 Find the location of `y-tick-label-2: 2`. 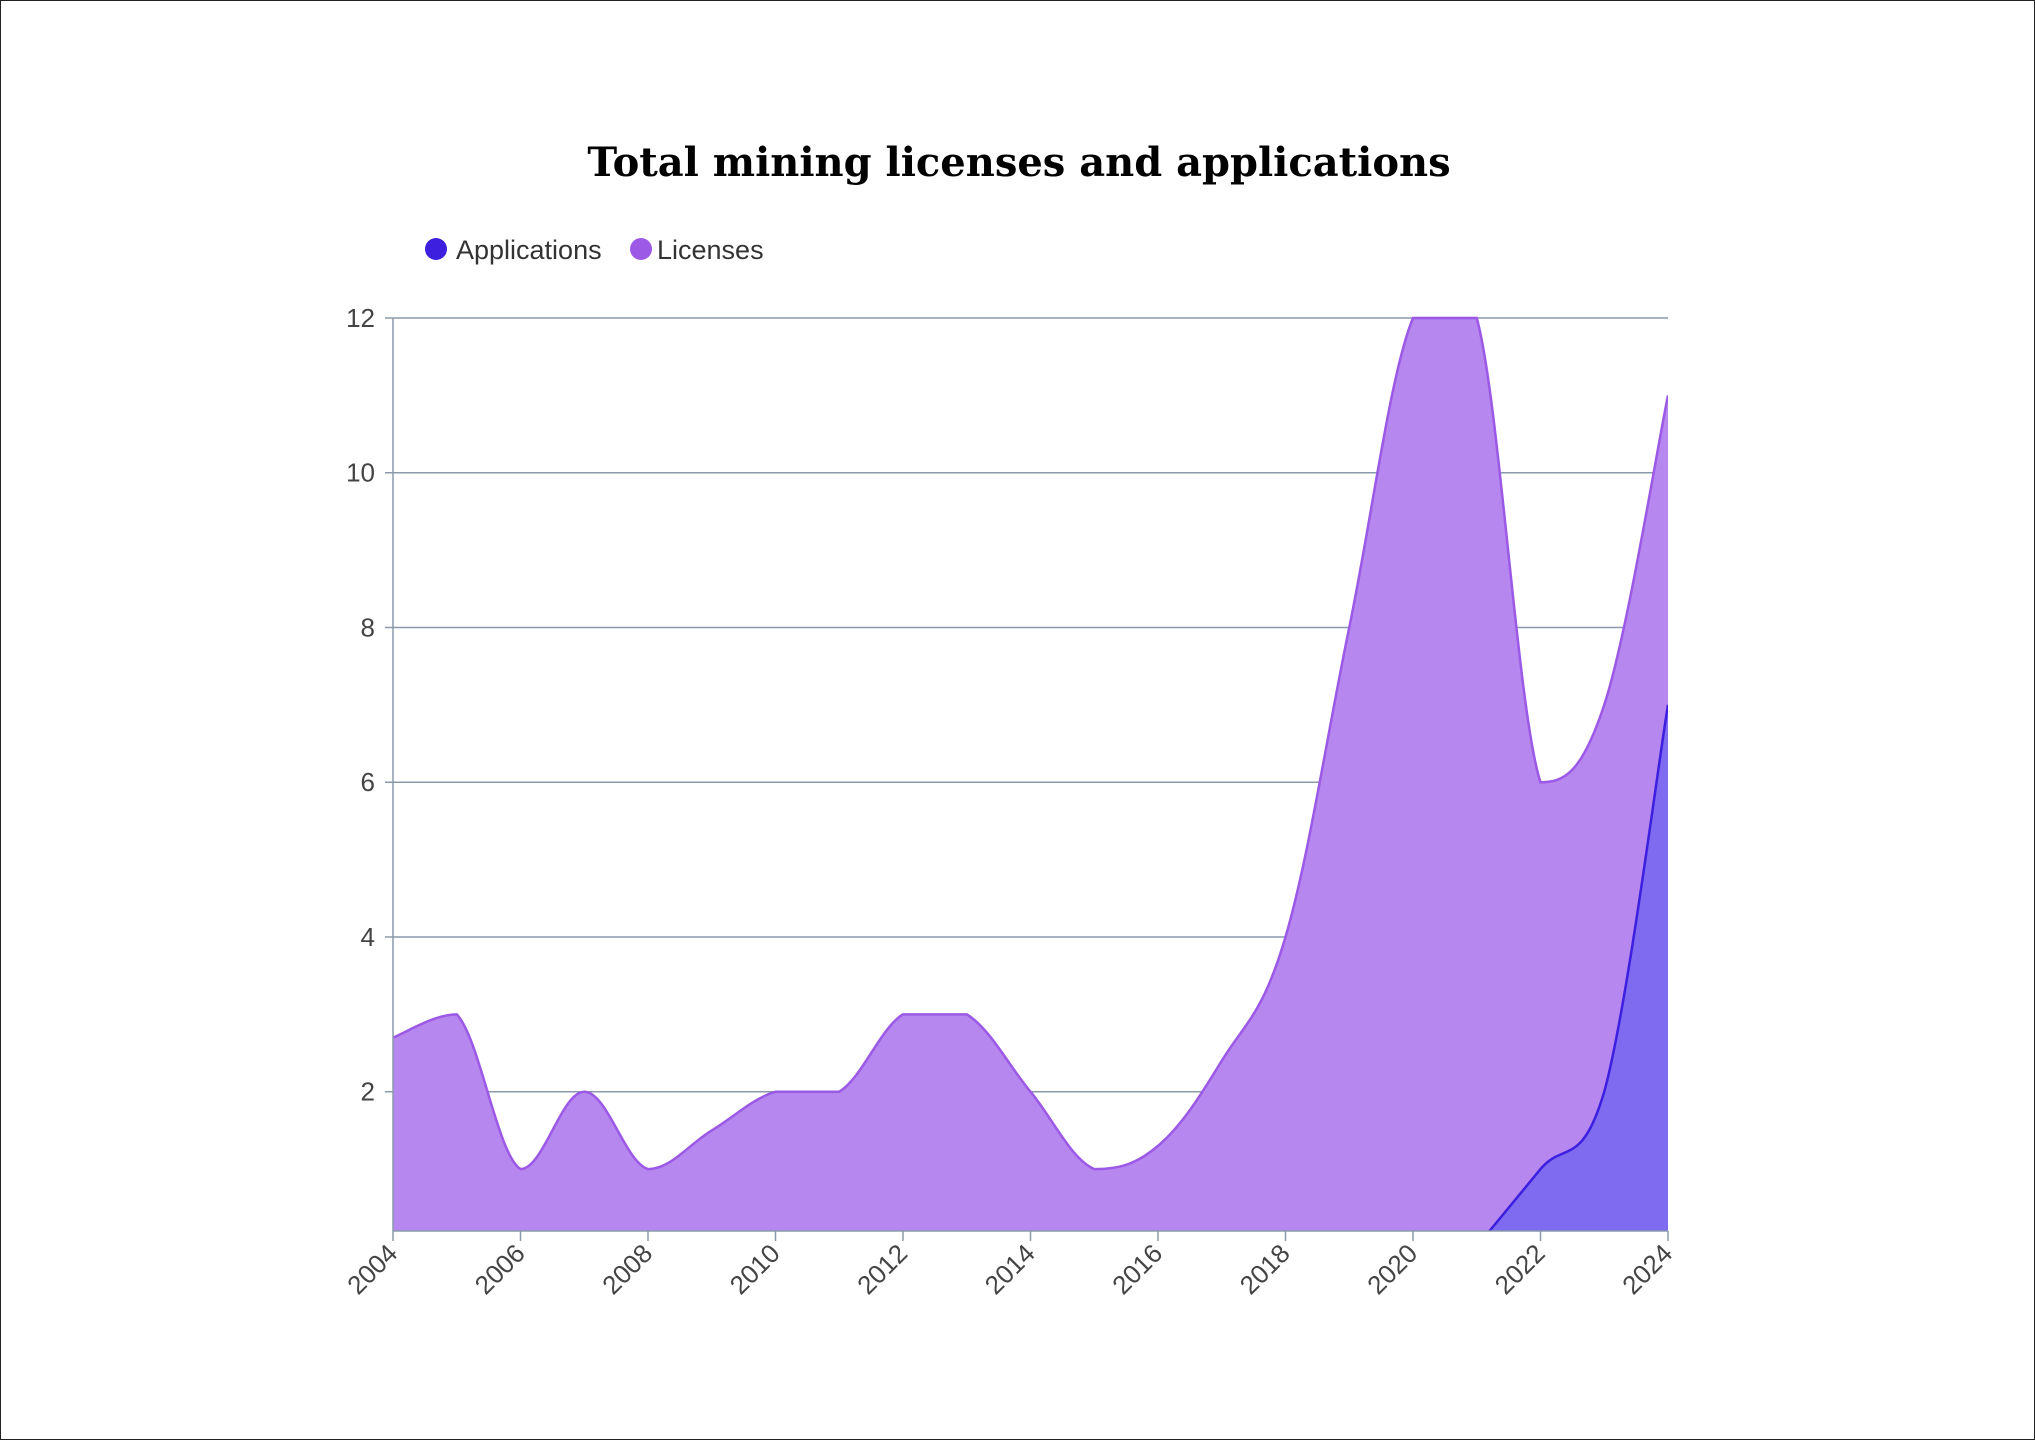

y-tick-label-2: 2 is located at coordinates (368, 1092).